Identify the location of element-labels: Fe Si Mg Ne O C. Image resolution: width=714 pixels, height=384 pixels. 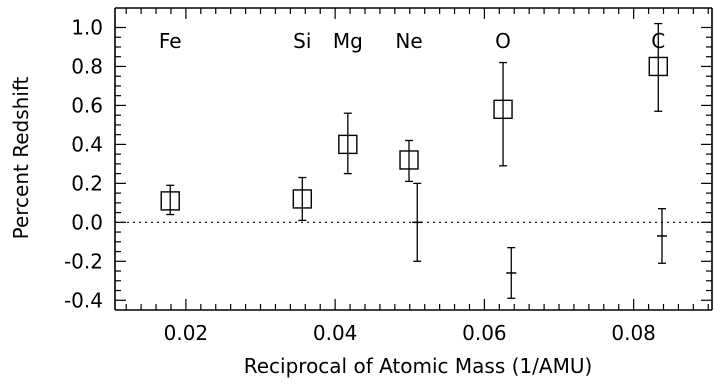
(412, 41).